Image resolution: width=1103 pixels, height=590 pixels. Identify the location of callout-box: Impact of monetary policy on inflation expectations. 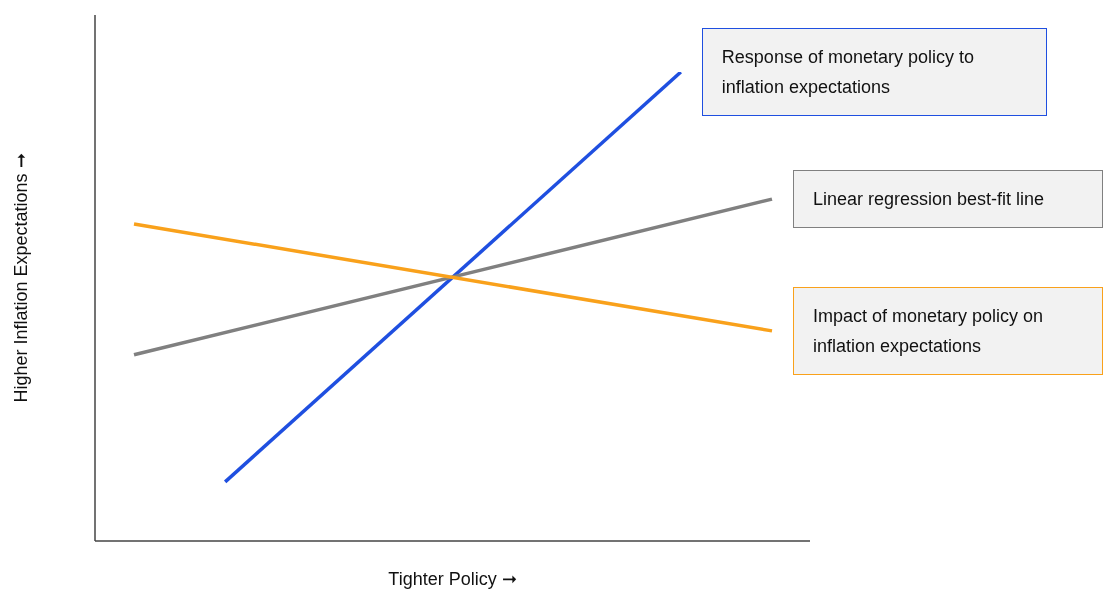
(948, 330).